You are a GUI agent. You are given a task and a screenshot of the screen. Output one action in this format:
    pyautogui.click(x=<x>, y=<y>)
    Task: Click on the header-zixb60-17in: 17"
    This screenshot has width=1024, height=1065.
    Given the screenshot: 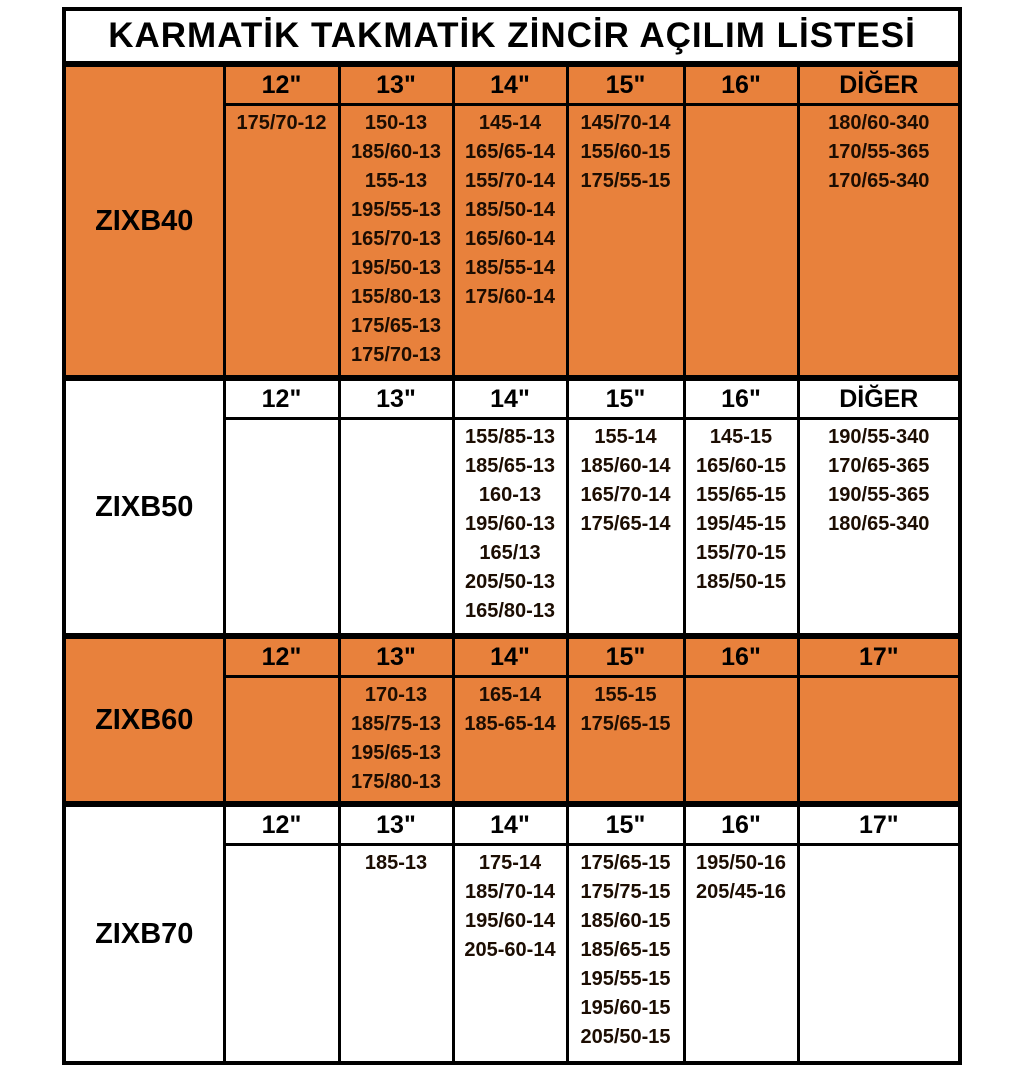 What is the action you would take?
    pyautogui.click(x=879, y=655)
    